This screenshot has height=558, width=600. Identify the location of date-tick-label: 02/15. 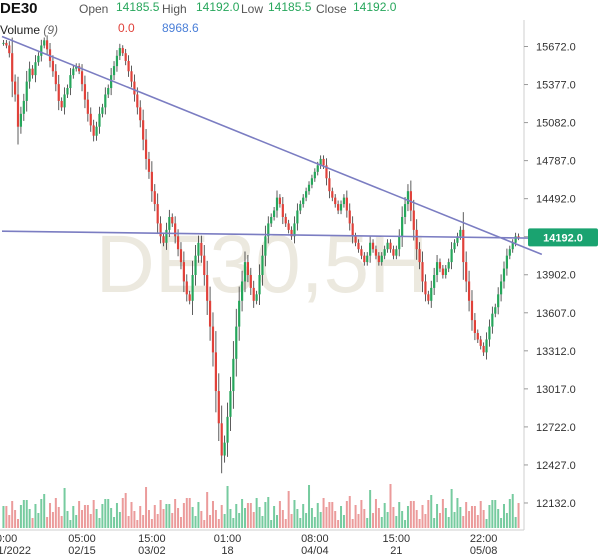
(82, 551).